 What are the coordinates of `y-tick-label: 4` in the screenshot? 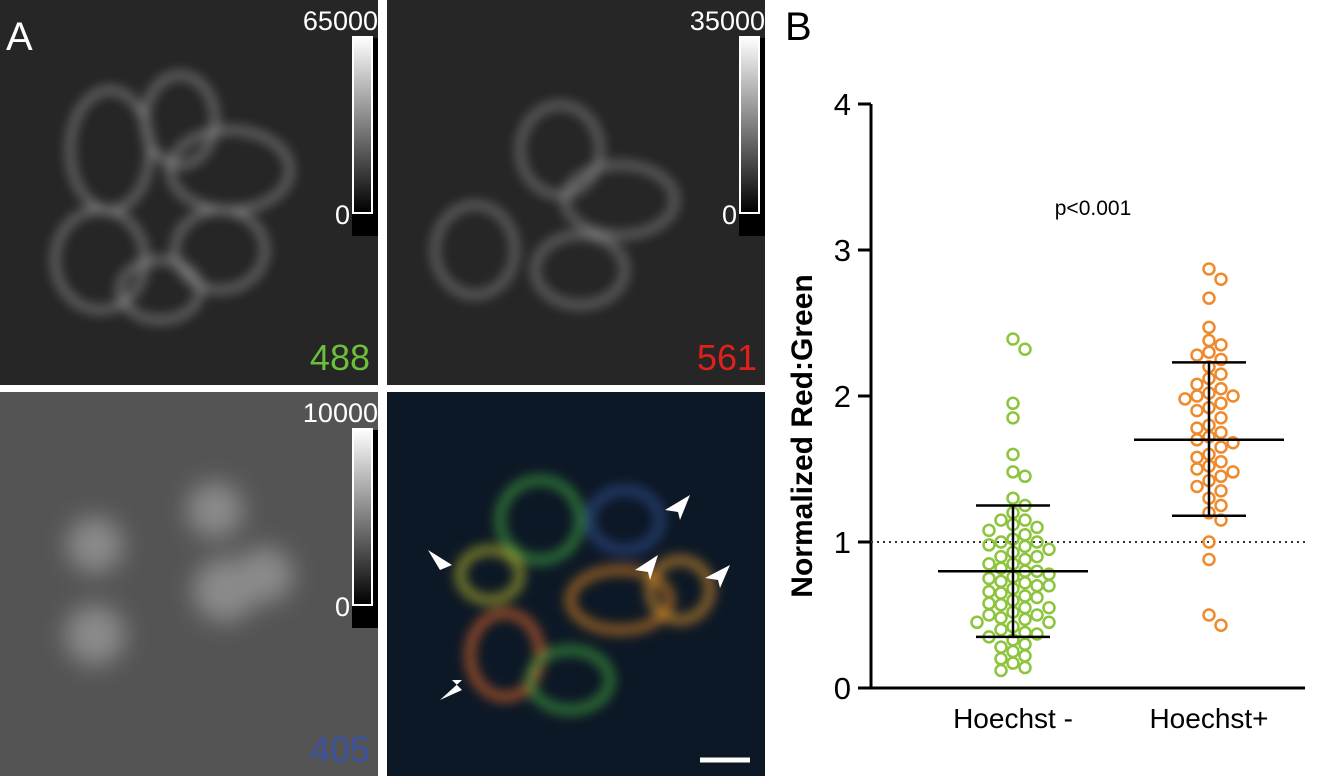 It's located at (842, 104).